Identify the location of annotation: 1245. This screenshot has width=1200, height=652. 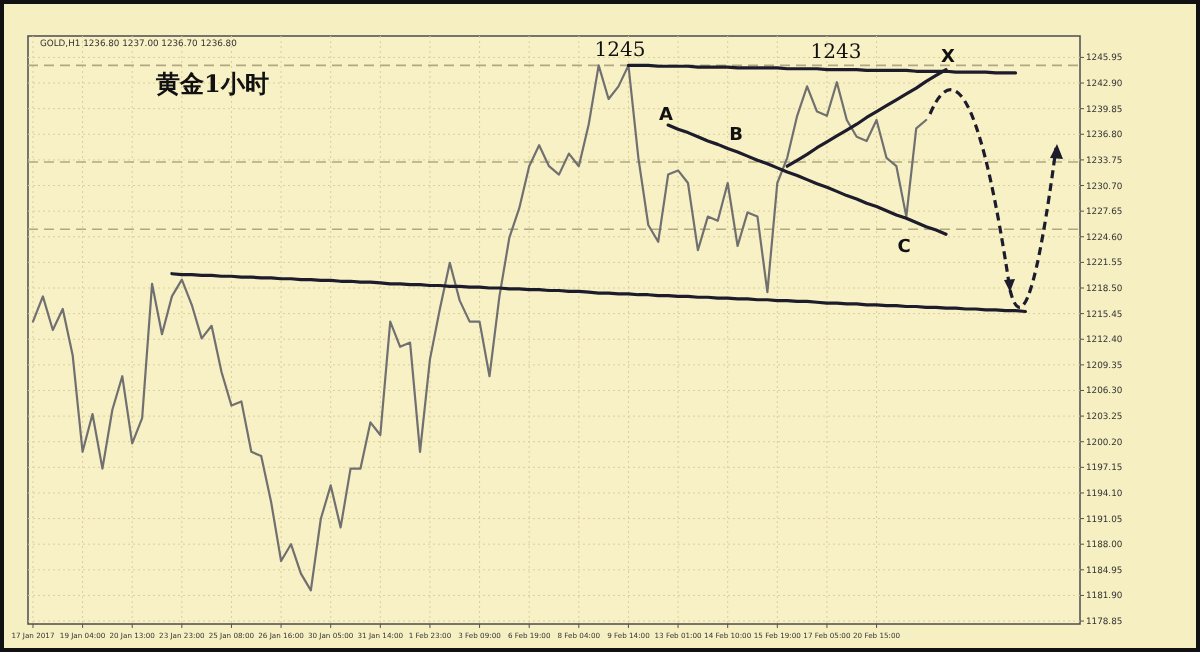
(620, 51).